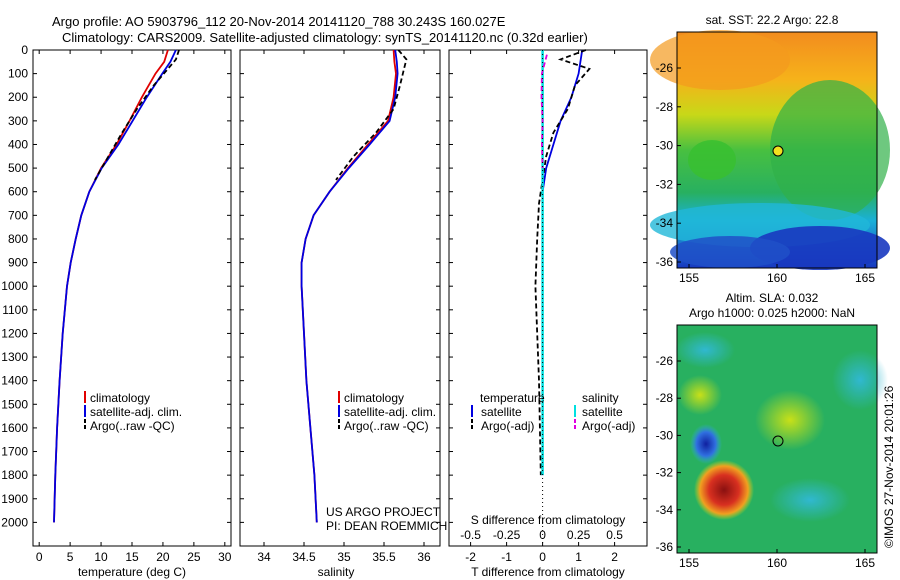 This screenshot has width=900, height=580. What do you see at coordinates (14, 475) in the screenshot?
I see `depth-tick-label: 1800` at bounding box center [14, 475].